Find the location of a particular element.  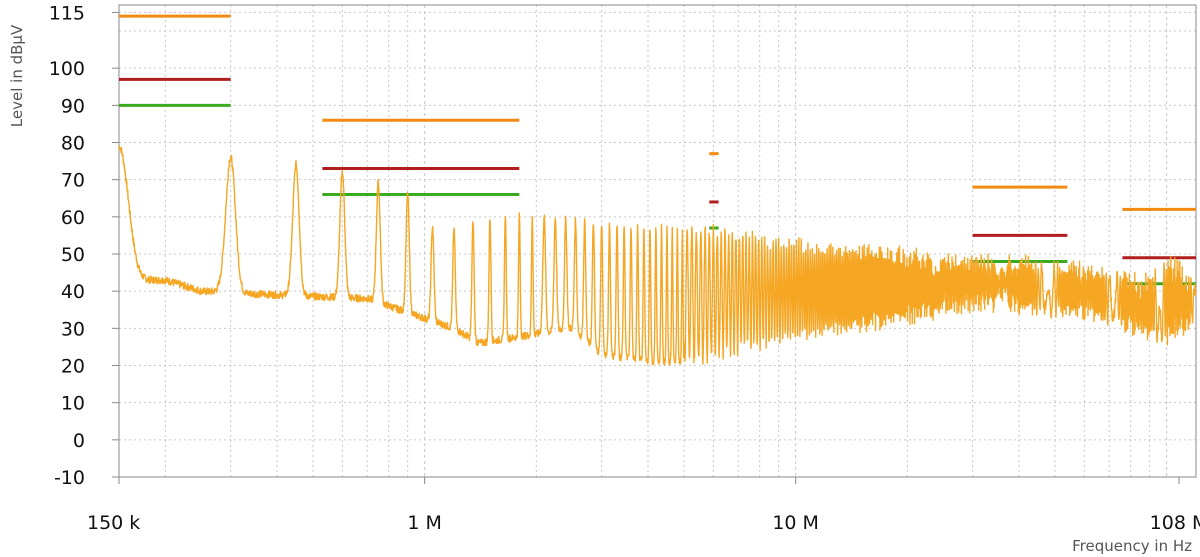

x-axis-ticks: 150 k 1 M 10 M 108 M is located at coordinates (643, 505).